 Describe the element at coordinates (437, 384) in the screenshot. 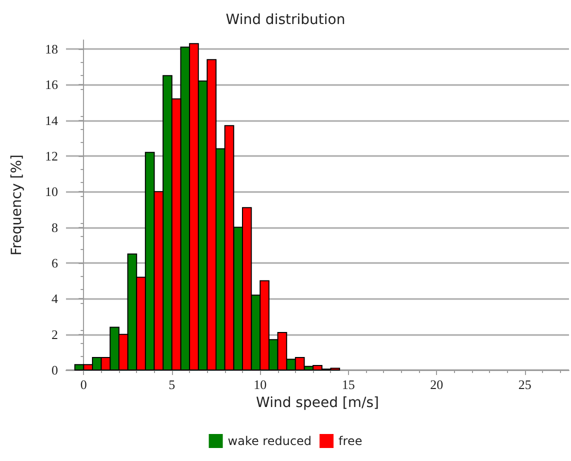

I see `x-tick-label: 20` at that location.